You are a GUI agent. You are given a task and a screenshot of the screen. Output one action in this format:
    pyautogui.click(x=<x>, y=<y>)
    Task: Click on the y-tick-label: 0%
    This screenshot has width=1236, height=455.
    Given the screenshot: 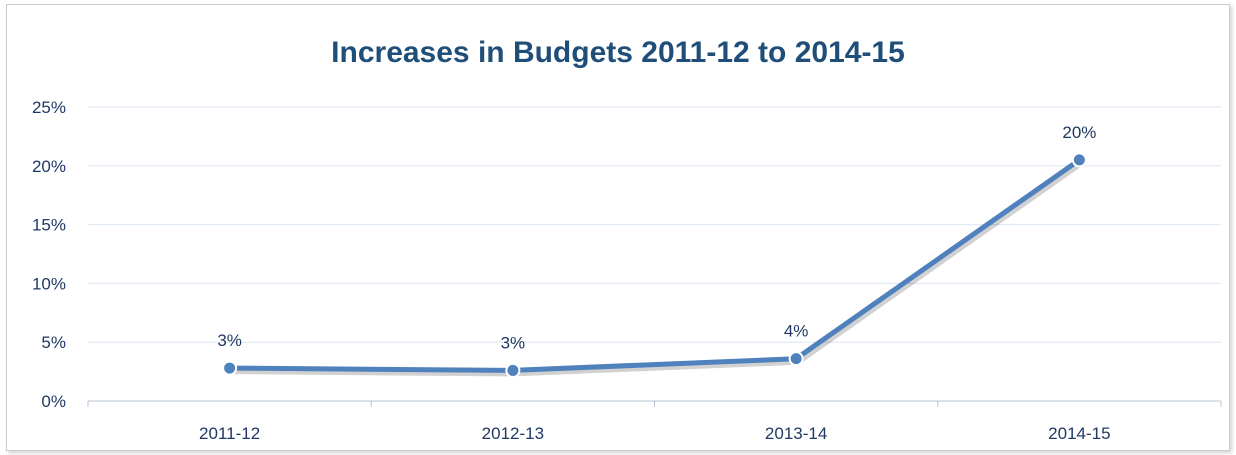 What is the action you would take?
    pyautogui.click(x=53, y=401)
    